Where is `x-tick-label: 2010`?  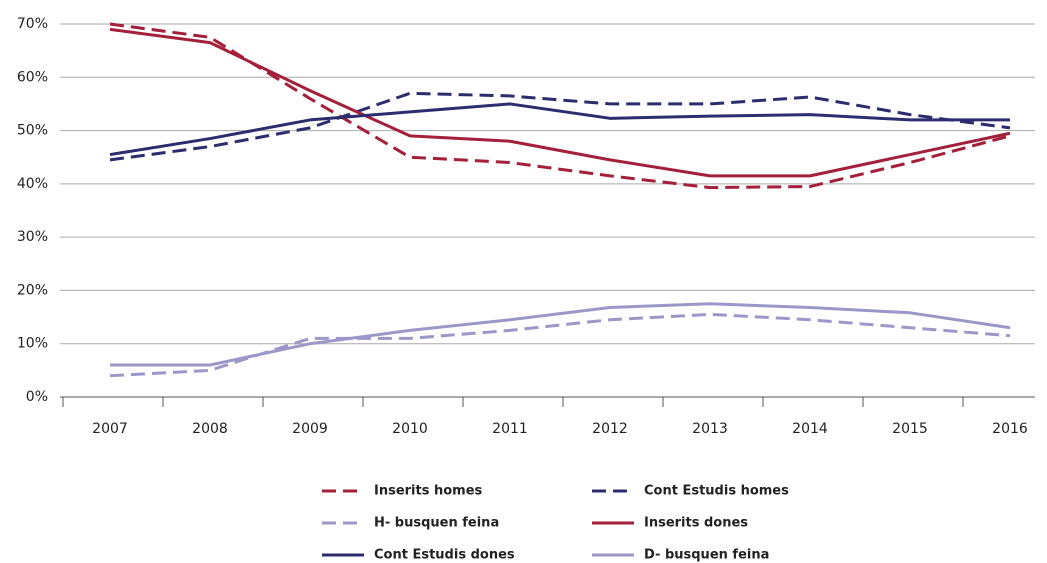
x-tick-label: 2010 is located at coordinates (410, 429).